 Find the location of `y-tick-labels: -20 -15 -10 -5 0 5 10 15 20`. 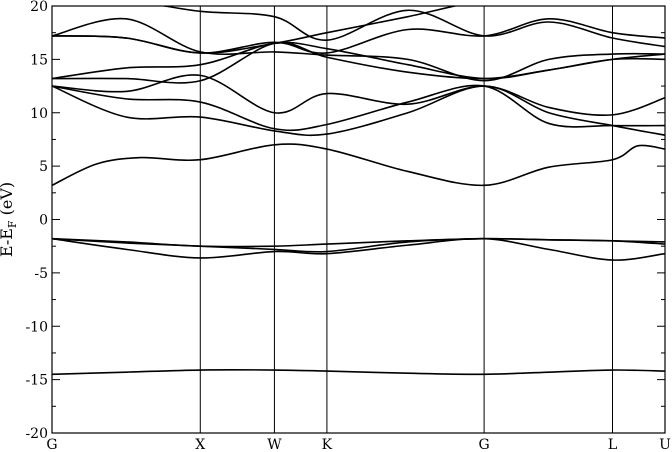

y-tick-labels: -20 -15 -10 -5 0 5 10 15 20 is located at coordinates (36, 221).